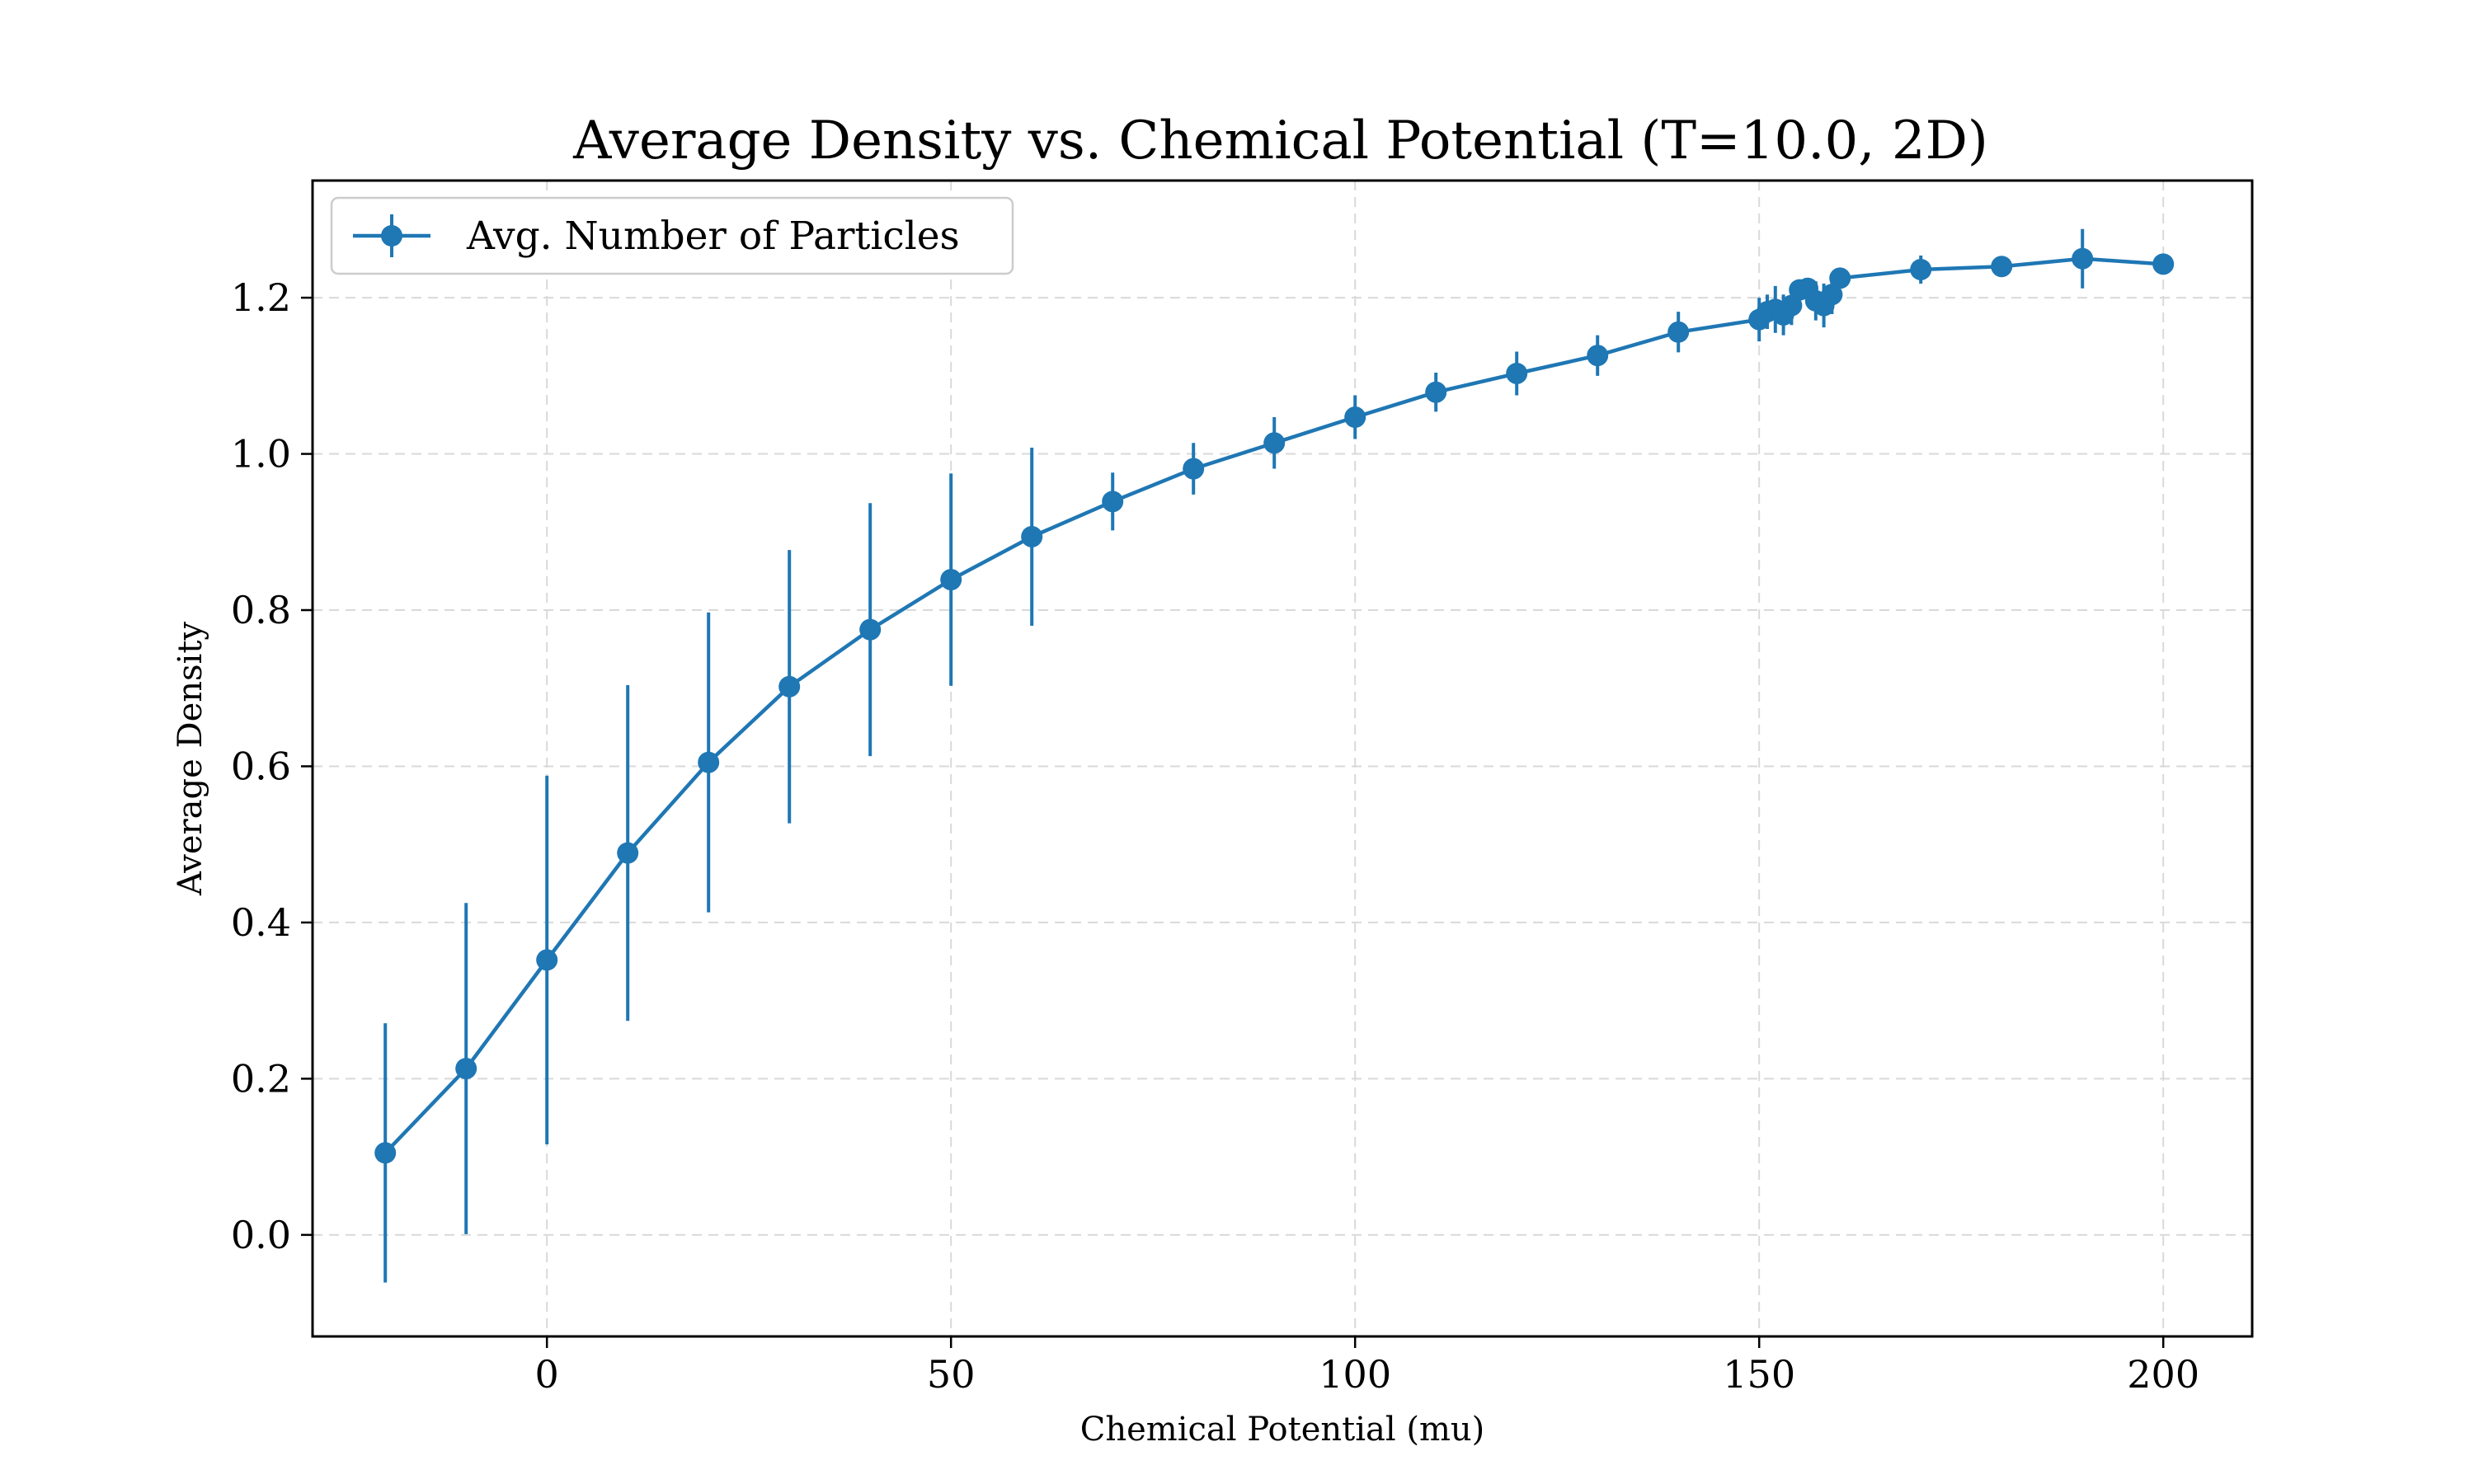 This screenshot has height=1484, width=2474. What do you see at coordinates (261, 922) in the screenshot?
I see `y-tick-label: 0.4` at bounding box center [261, 922].